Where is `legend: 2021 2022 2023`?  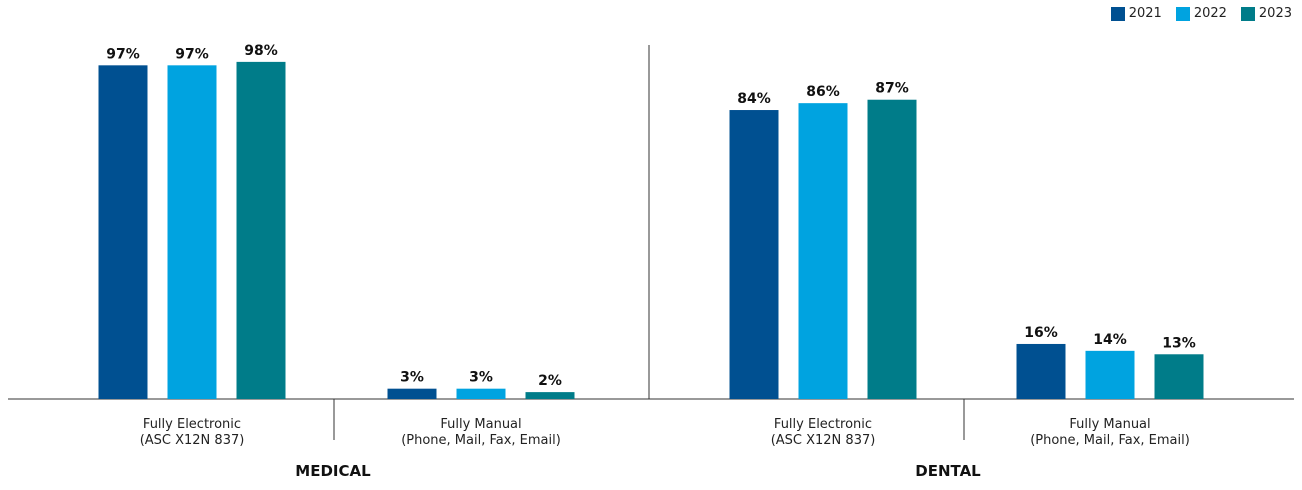 legend: 2021 2022 2023 is located at coordinates (1201, 13).